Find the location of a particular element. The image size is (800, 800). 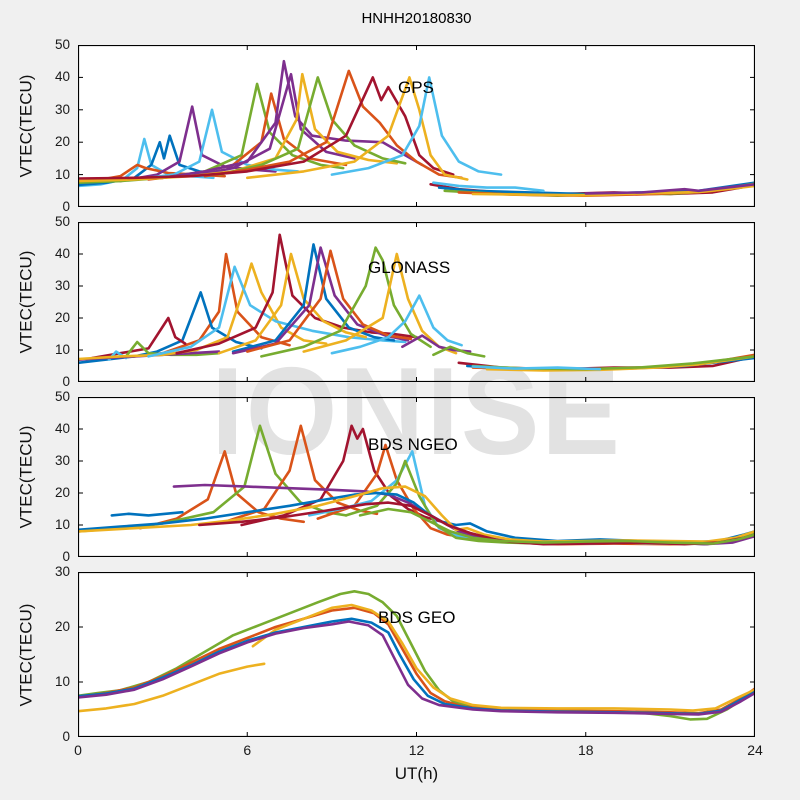

y-tick-labels-gps: 0 10 20 30 40 50 is located at coordinates (35, 125).